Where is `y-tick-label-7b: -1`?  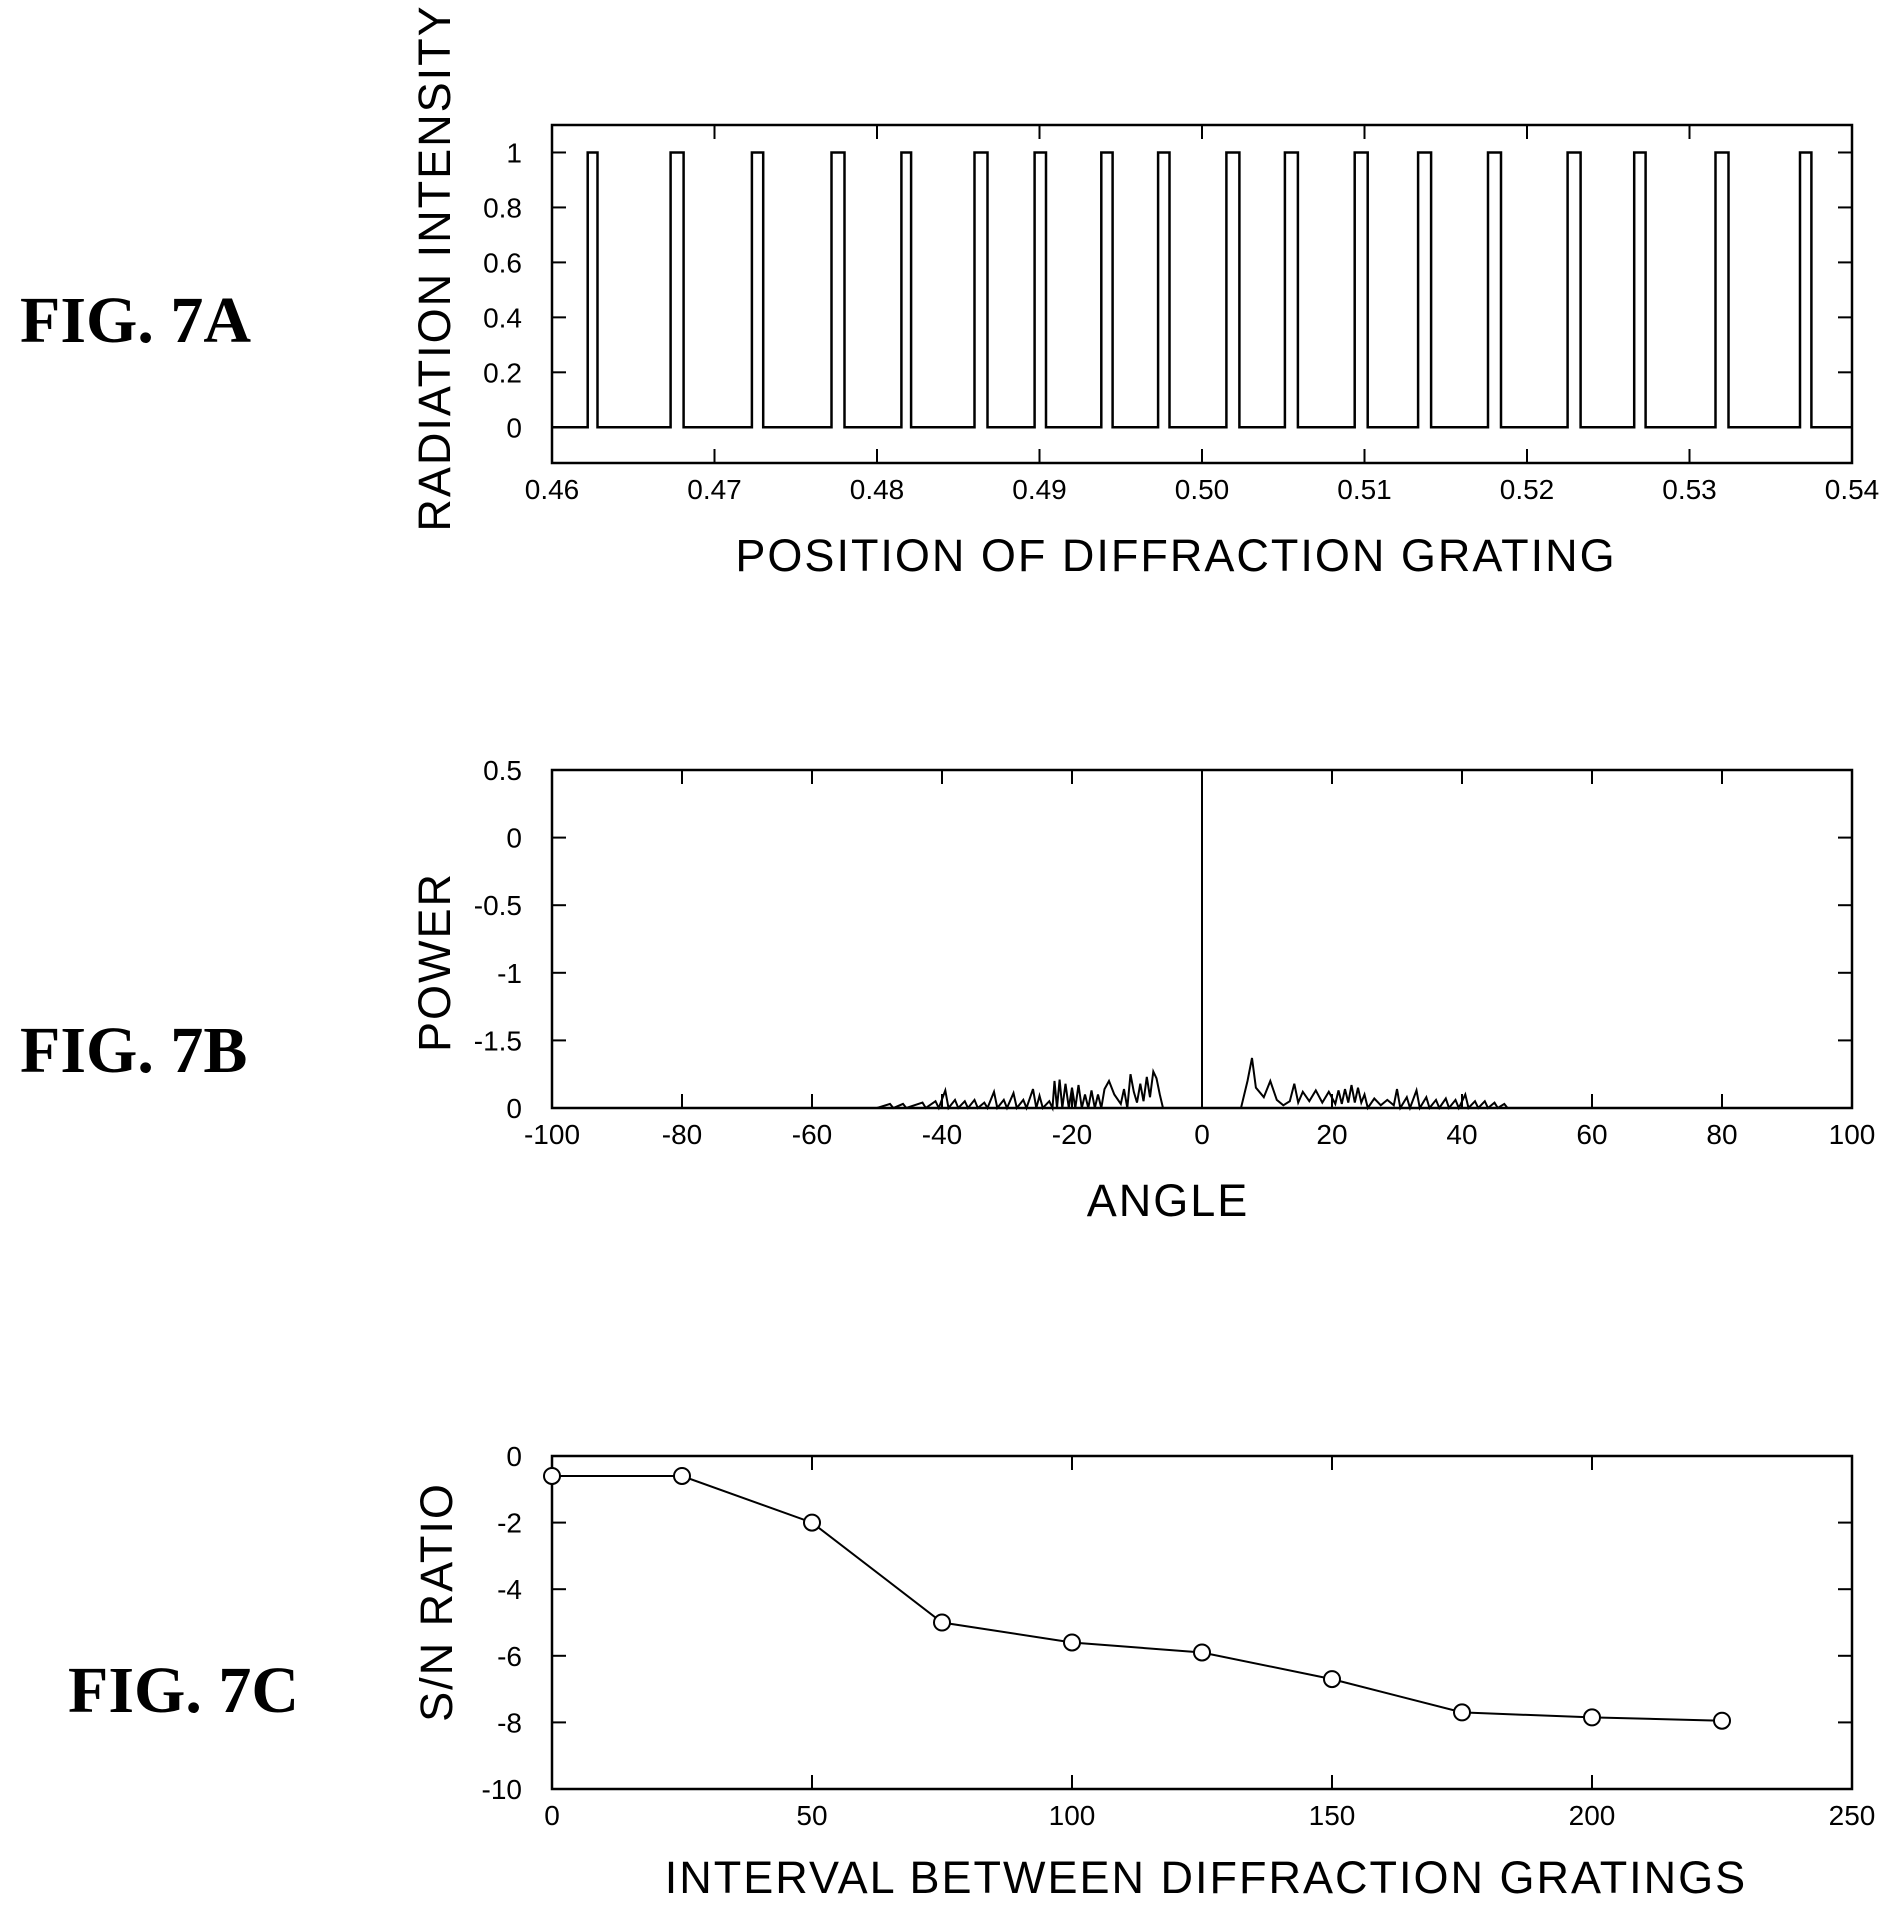
y-tick-label-7b: -1 is located at coordinates (509, 973).